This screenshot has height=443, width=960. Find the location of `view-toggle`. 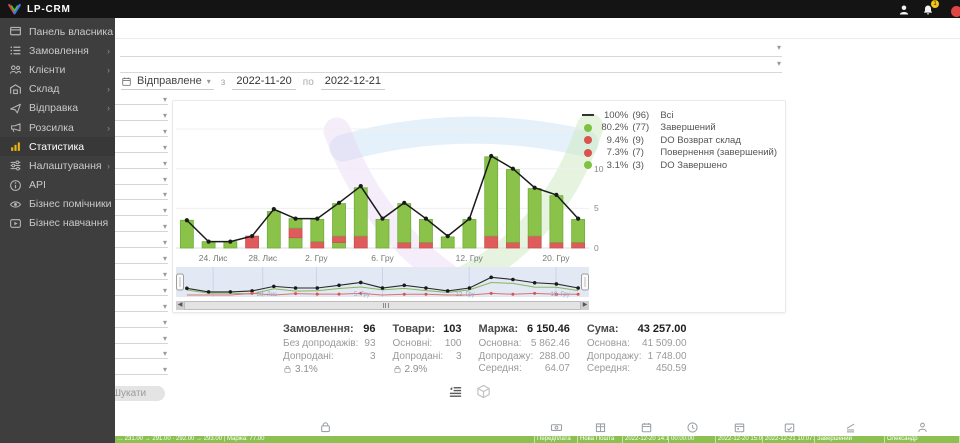

view-toggle is located at coordinates (469, 391).